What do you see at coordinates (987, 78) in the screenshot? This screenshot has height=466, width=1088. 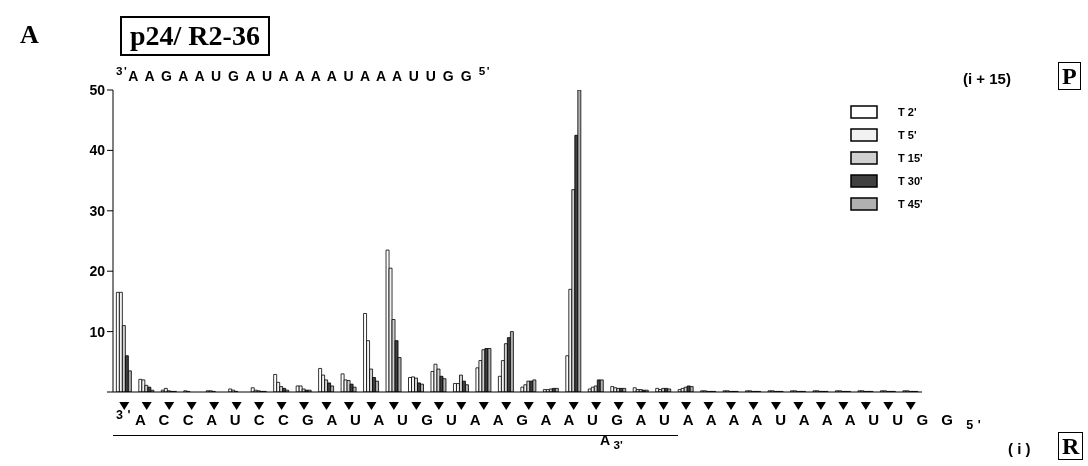 I see `text: (i + 15)` at bounding box center [987, 78].